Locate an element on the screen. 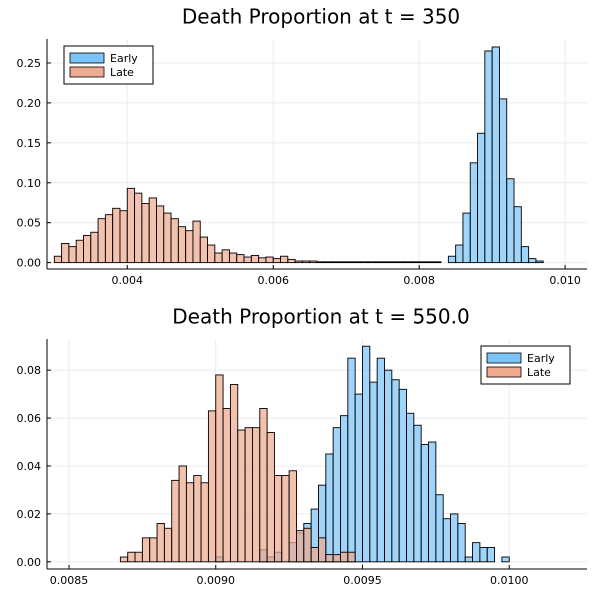 This screenshot has width=600, height=600. y-tick-label: 0.06 is located at coordinates (29, 418).